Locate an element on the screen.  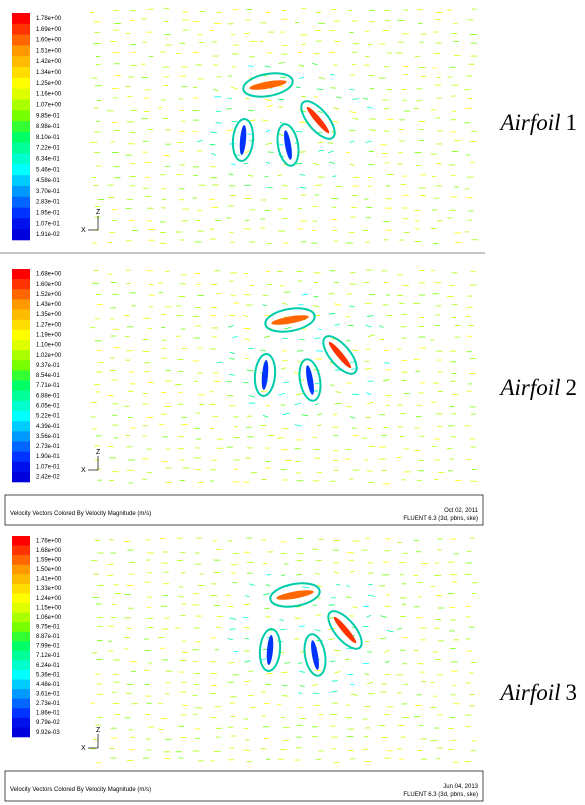
colorbar-label: 1.60e+00 is located at coordinates (49, 285).